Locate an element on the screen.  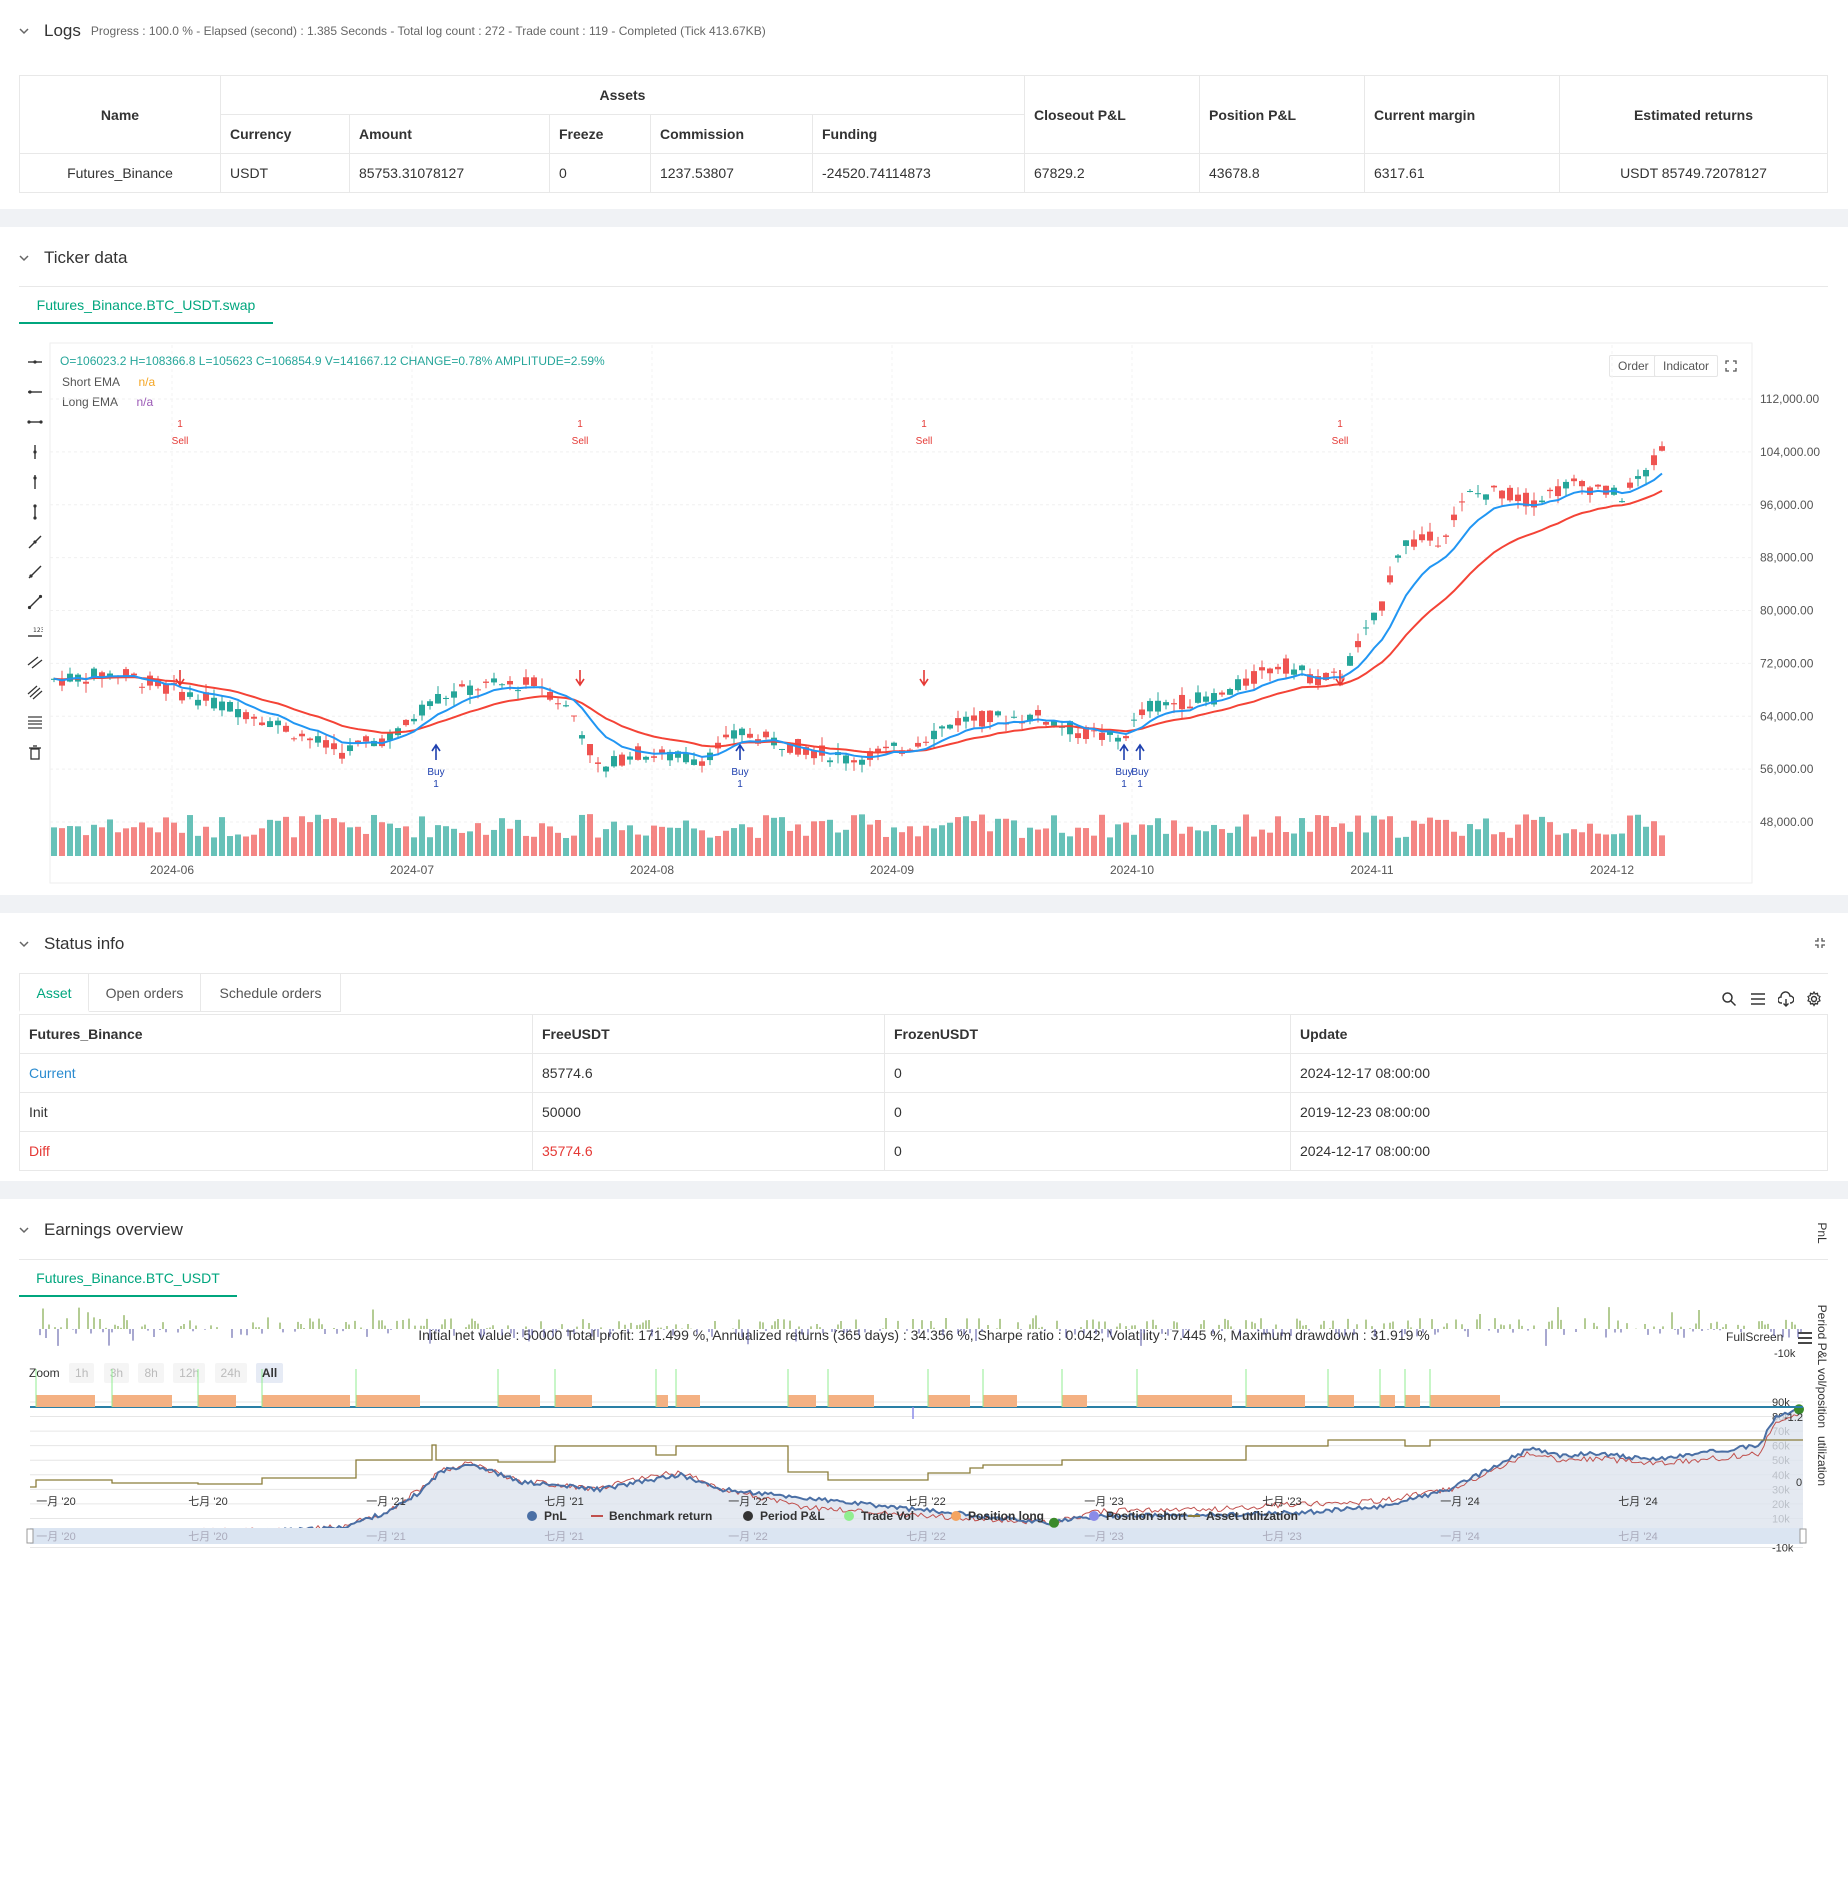
cell-update: 2024-12-17 08:00:00 is located at coordinates (1559, 1073).